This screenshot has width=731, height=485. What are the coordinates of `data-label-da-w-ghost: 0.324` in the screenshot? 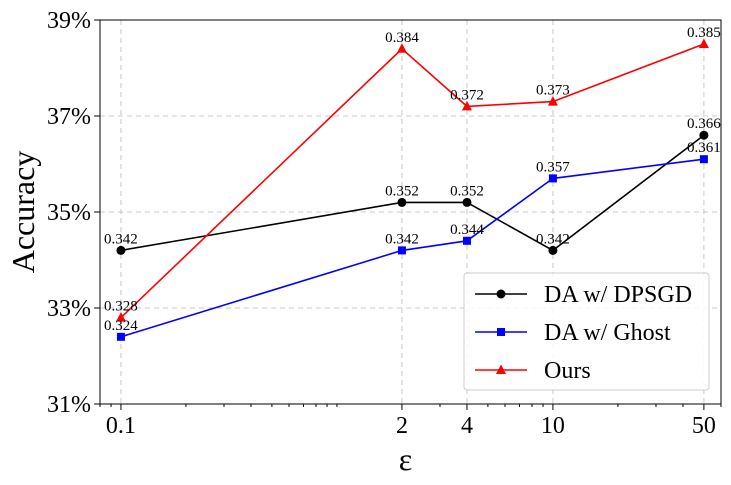 It's located at (121, 326).